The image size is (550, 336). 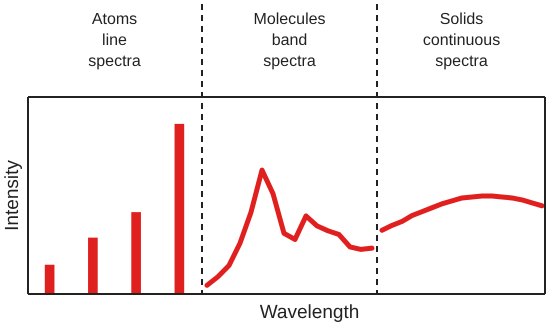 I want to click on chart-title: Solids, so click(x=462, y=19).